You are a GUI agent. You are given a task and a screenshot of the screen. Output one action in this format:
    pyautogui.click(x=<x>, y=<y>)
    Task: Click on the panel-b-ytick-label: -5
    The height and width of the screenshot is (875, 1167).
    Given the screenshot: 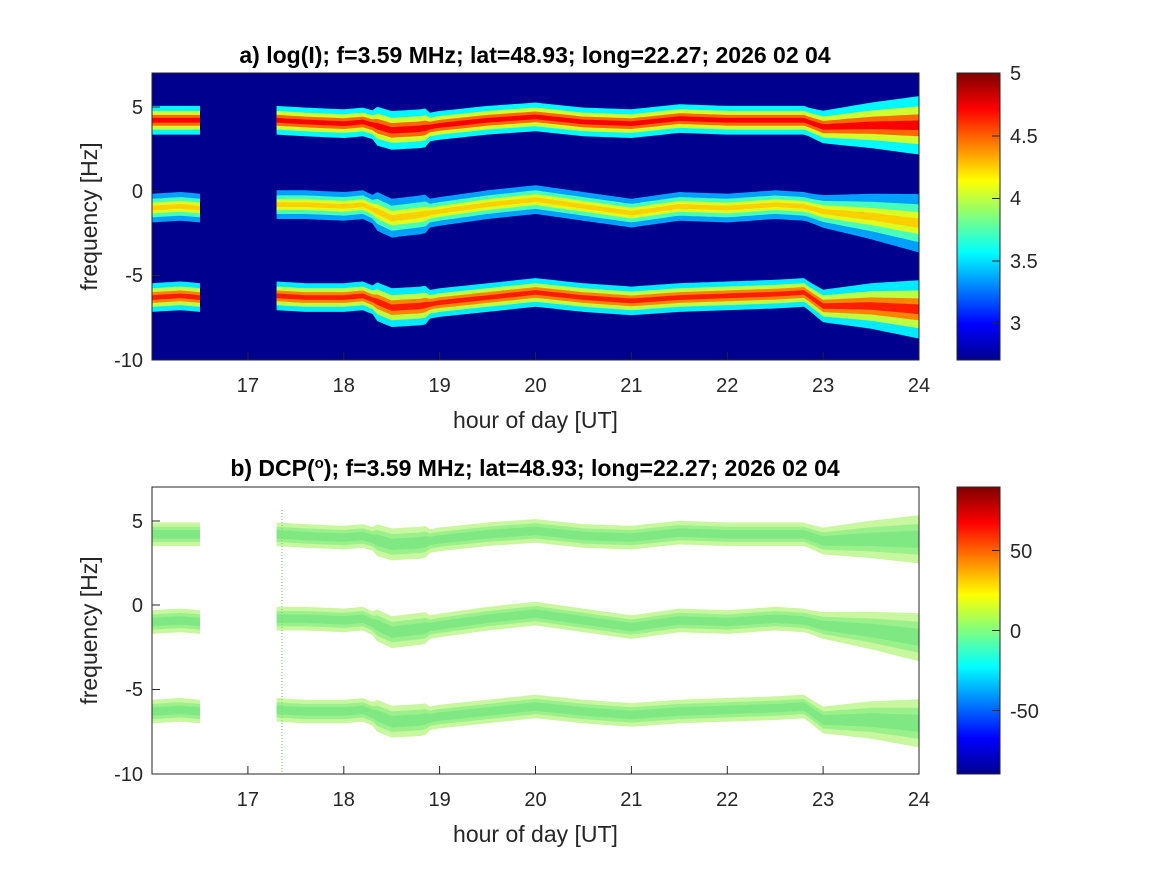 What is the action you would take?
    pyautogui.click(x=134, y=690)
    